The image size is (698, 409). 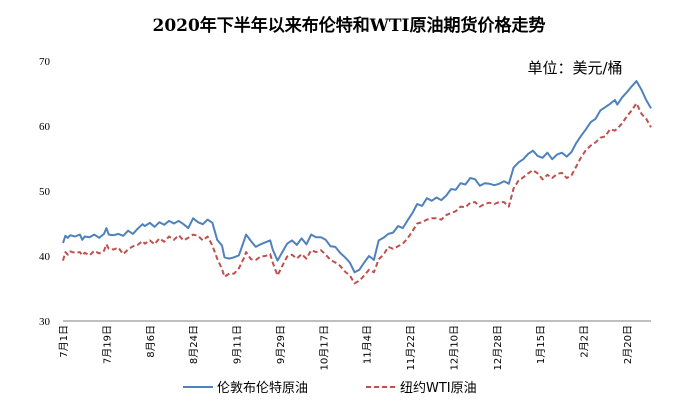 I want to click on chart-title: 2020年下半年以来布伦特和WTI原油期货价格走势, so click(x=348, y=25).